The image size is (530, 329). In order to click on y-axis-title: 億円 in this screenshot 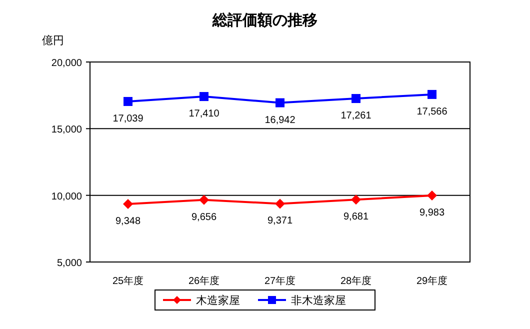, I will do `click(53, 40)`.